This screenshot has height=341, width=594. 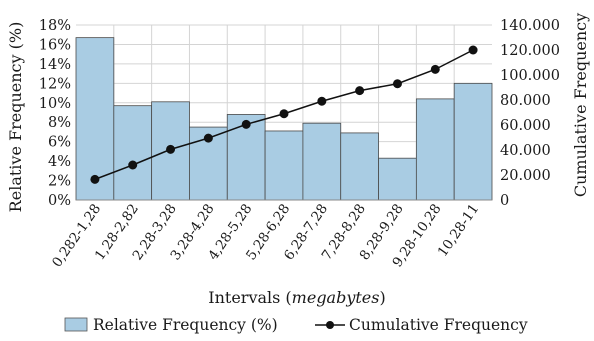 What do you see at coordinates (525, 126) in the screenshot?
I see `right-tick-label: 60.000` at bounding box center [525, 126].